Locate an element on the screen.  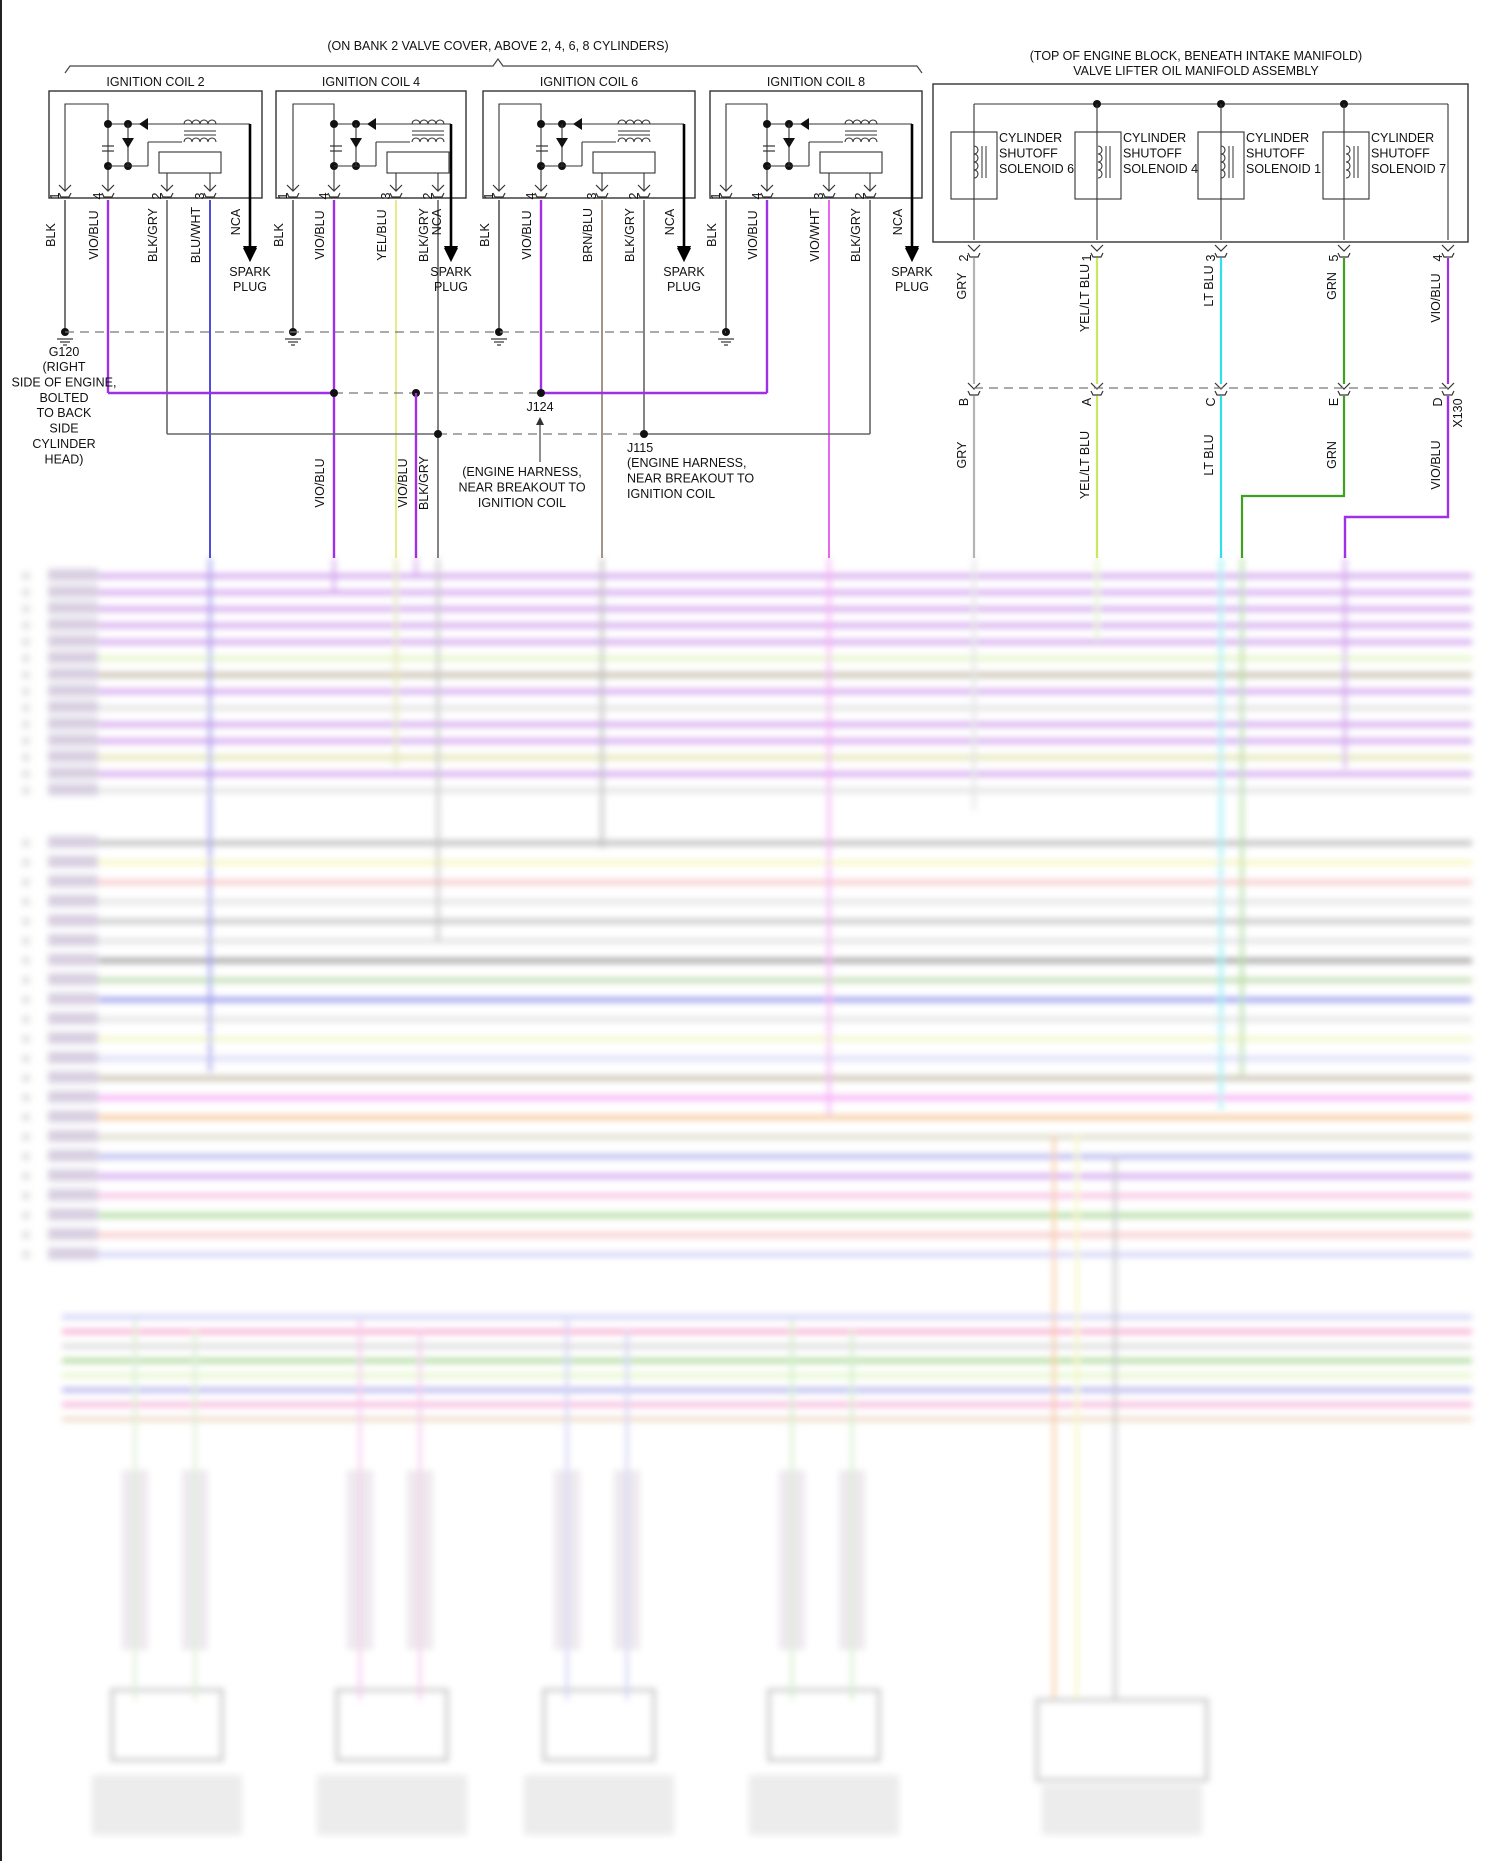
spark-plug-arrow-icon is located at coordinates (912, 254).